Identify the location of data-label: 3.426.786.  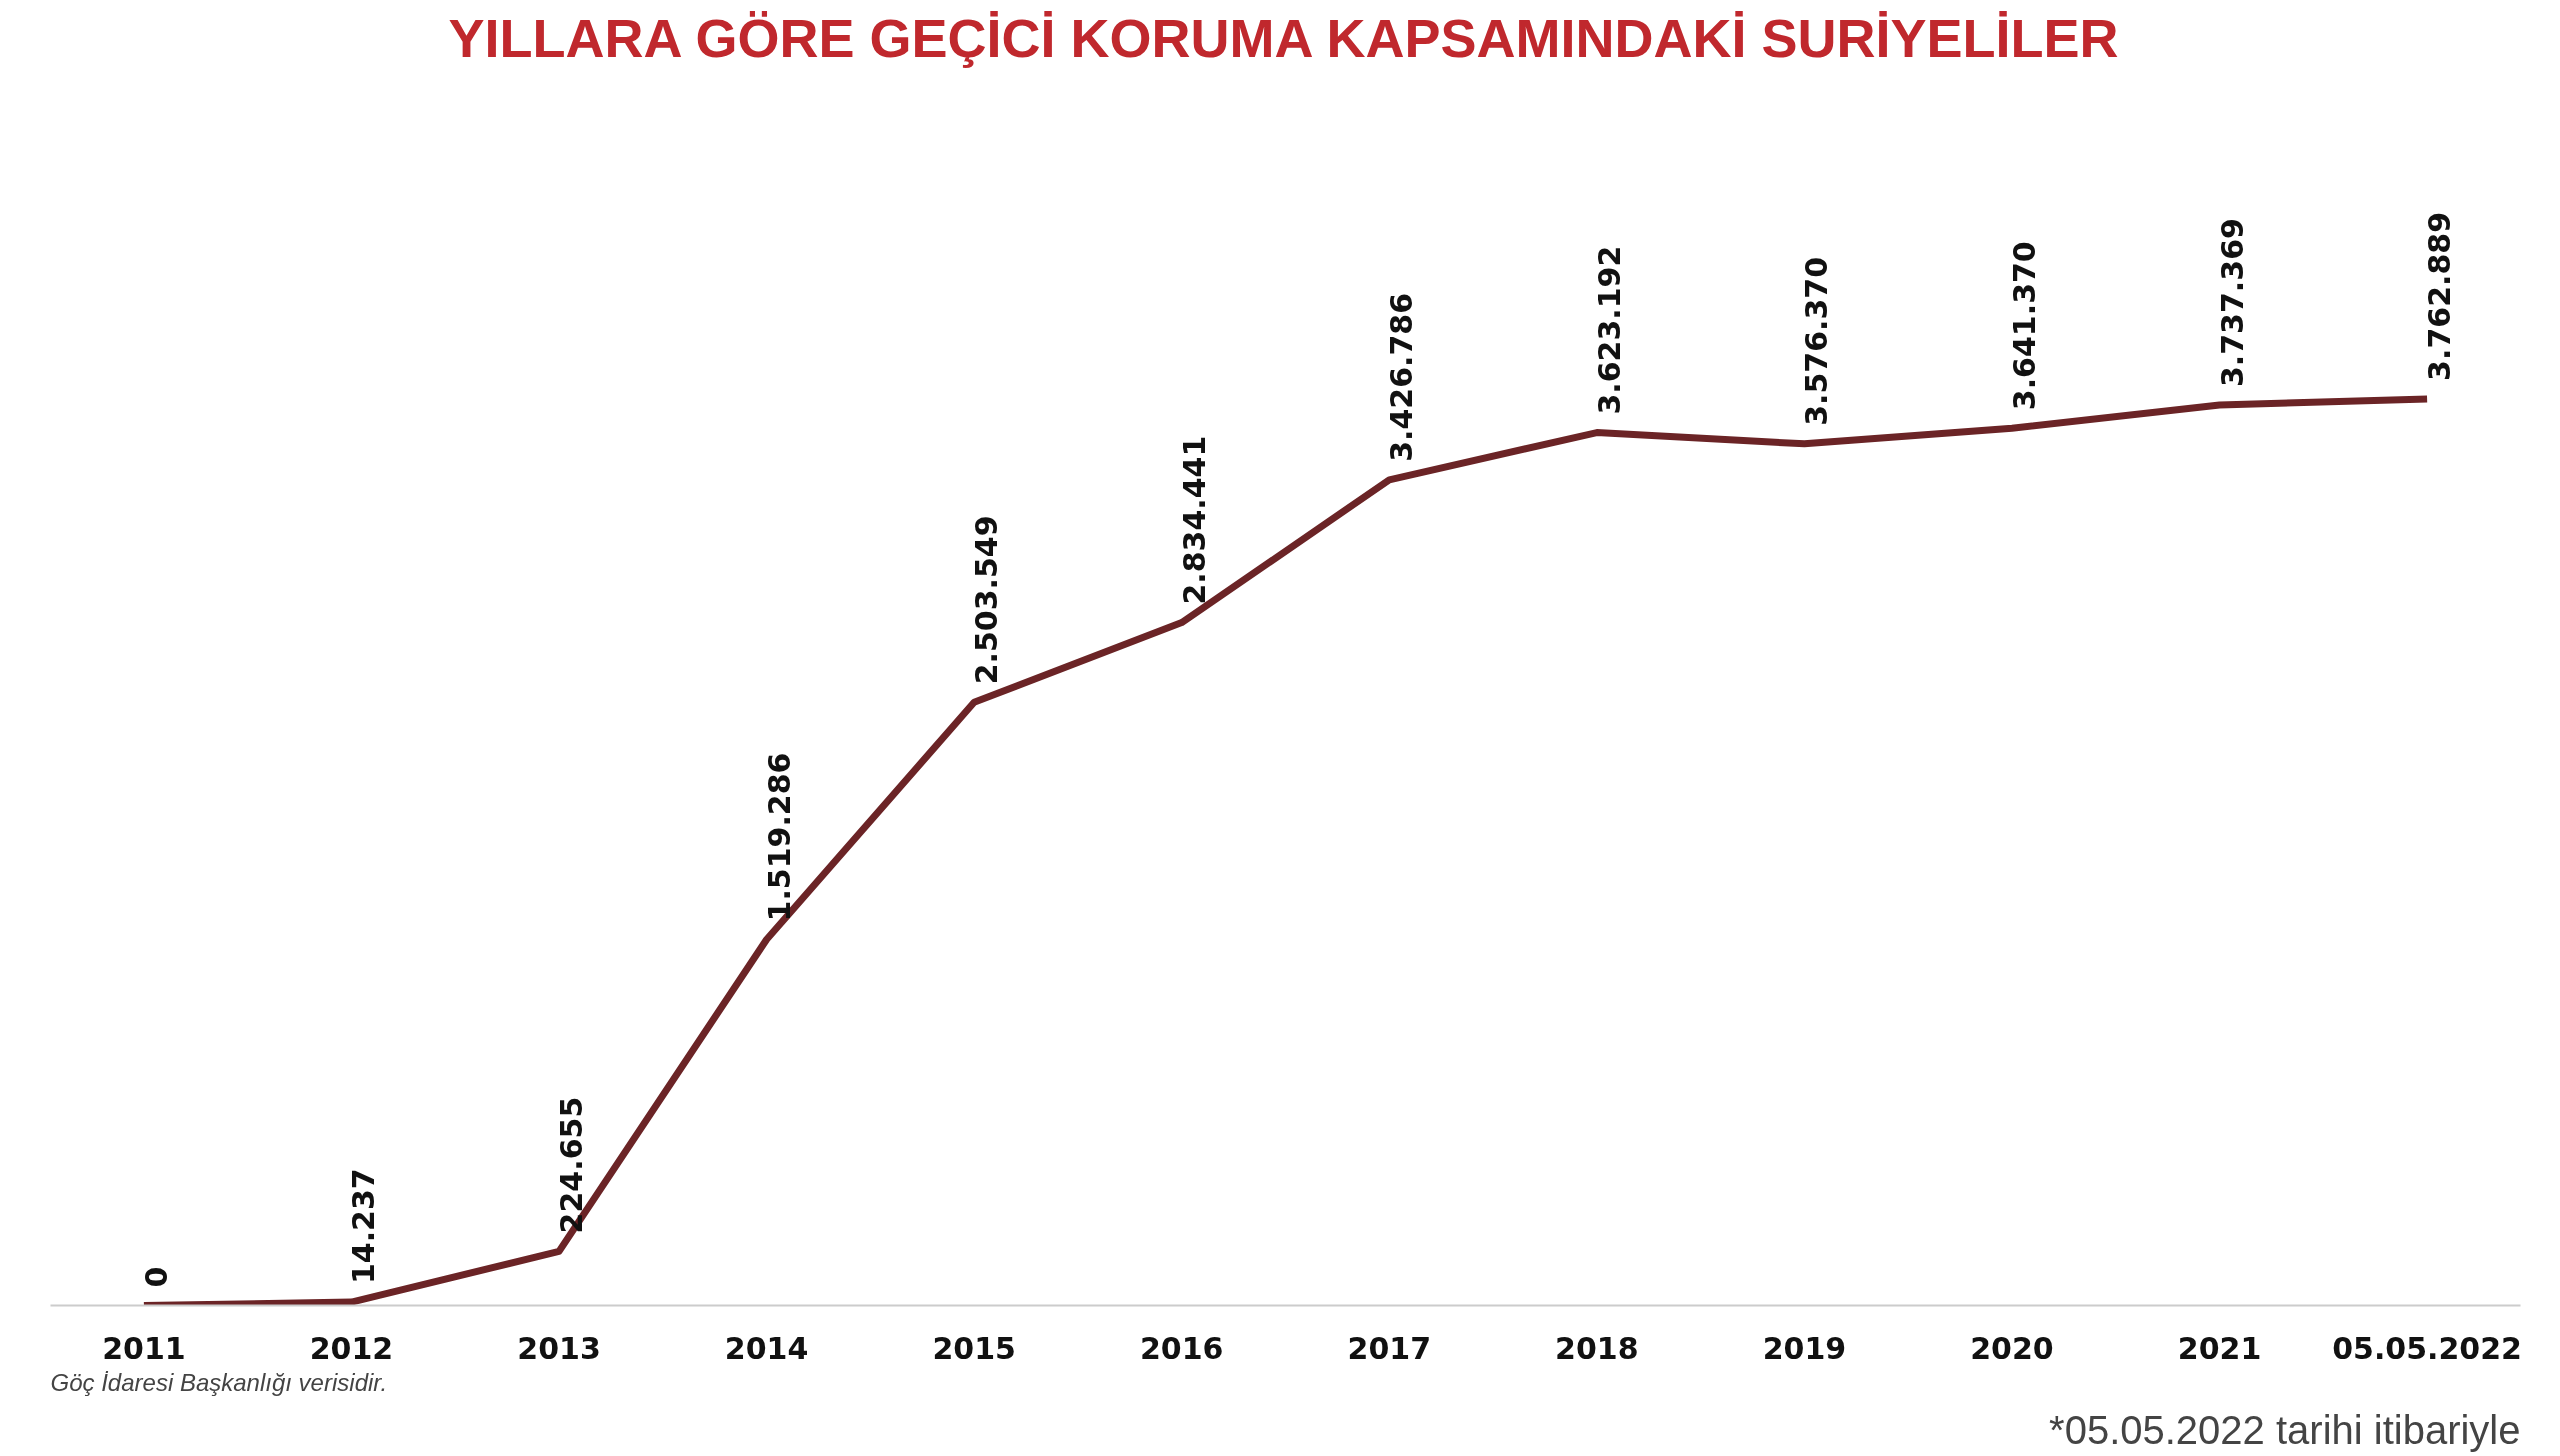
(1402, 377).